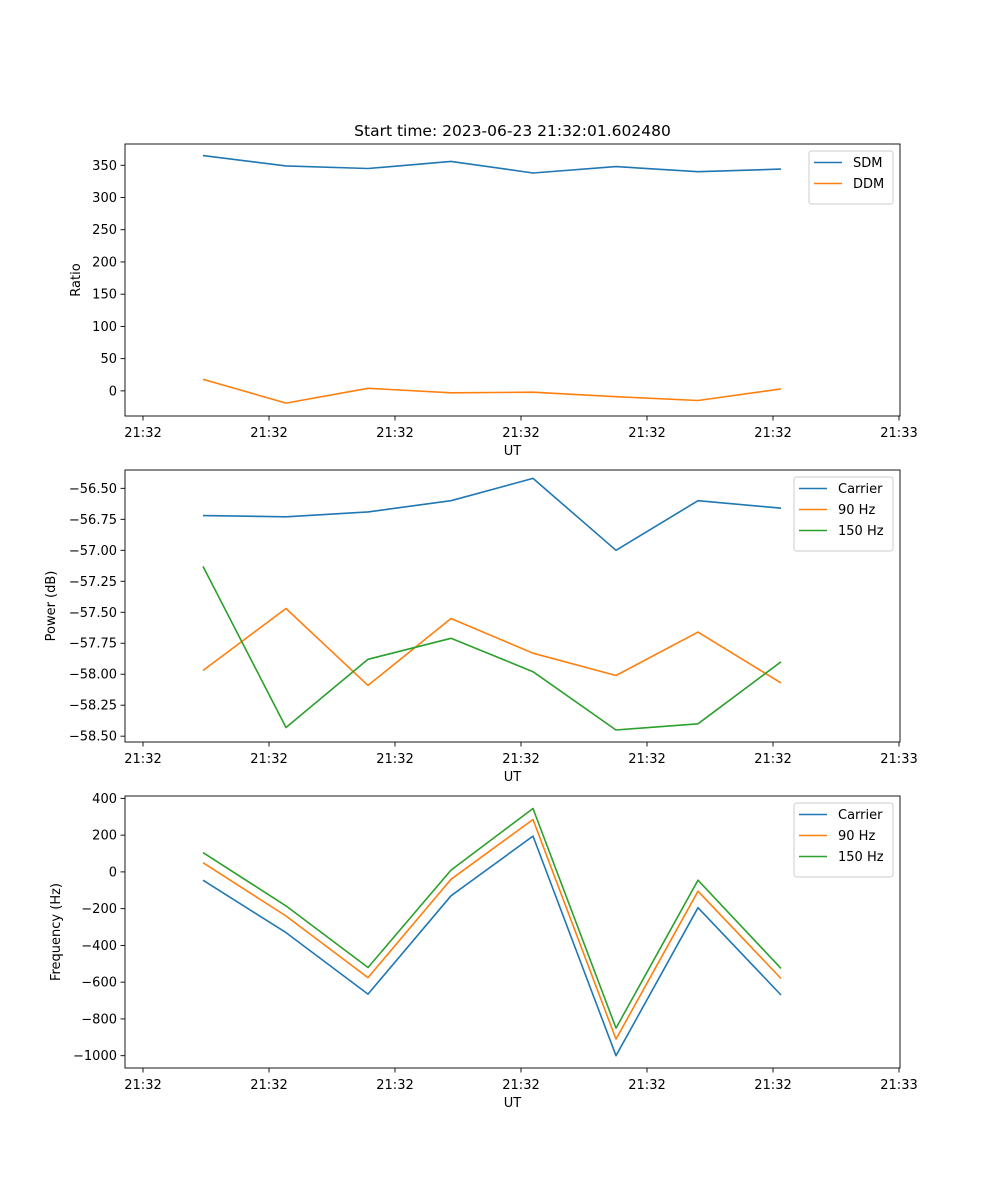  I want to click on y-tick-label: 350, so click(104, 166).